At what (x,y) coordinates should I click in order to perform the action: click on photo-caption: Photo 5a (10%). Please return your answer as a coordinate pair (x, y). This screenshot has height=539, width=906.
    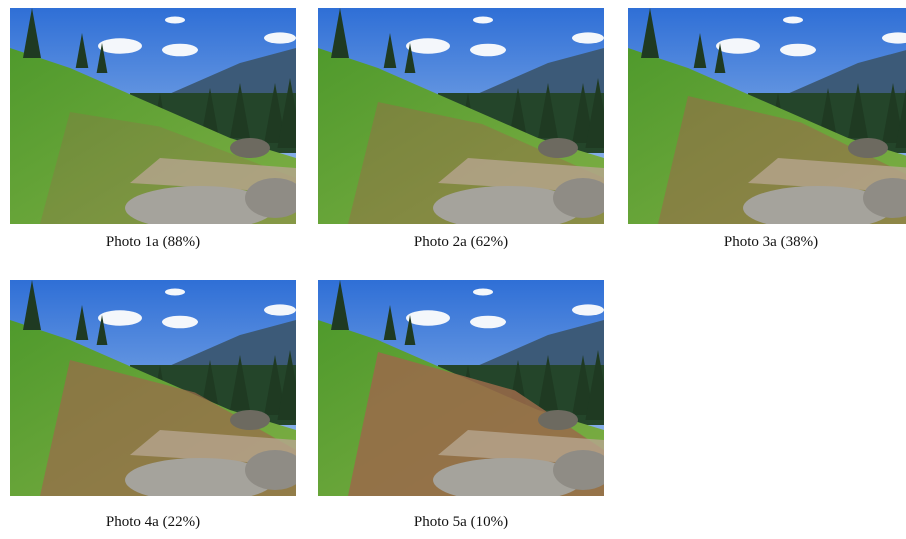
    Looking at the image, I should click on (461, 522).